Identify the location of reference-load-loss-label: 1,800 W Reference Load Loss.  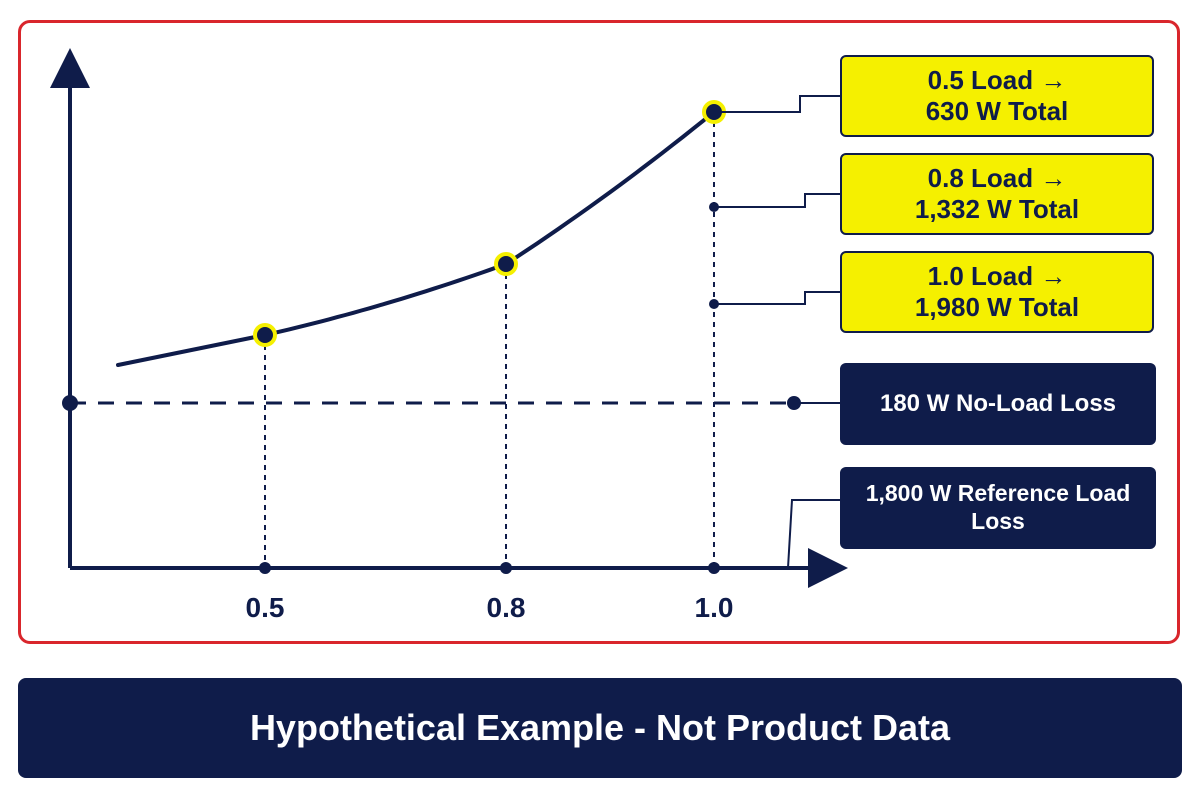
(998, 508).